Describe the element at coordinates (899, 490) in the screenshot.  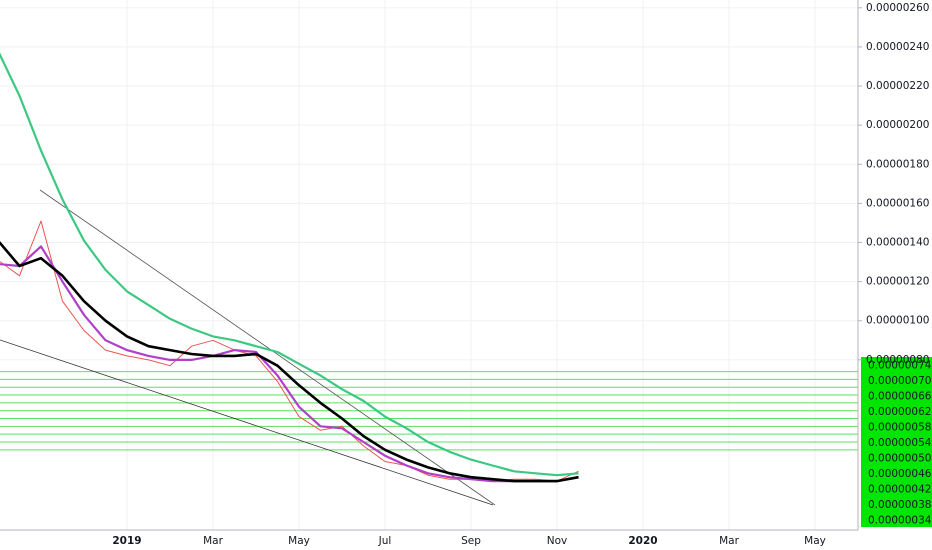
I see `level-label: 0.00000042` at that location.